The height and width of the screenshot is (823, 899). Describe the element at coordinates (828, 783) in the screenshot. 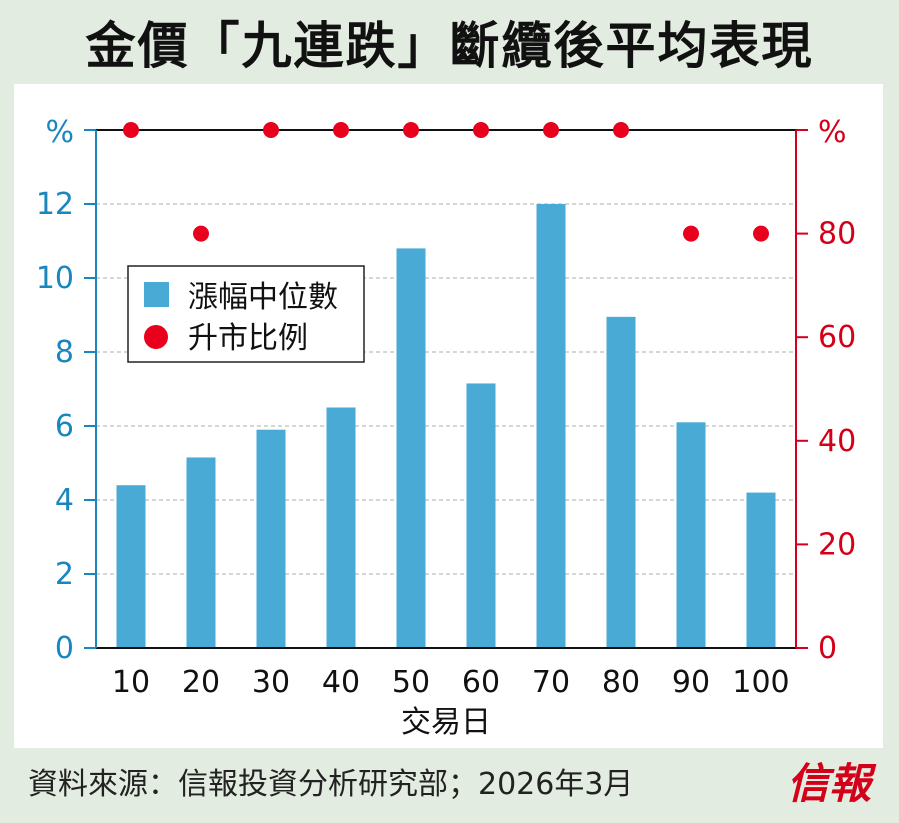

I see `brand-logo: 信報` at that location.